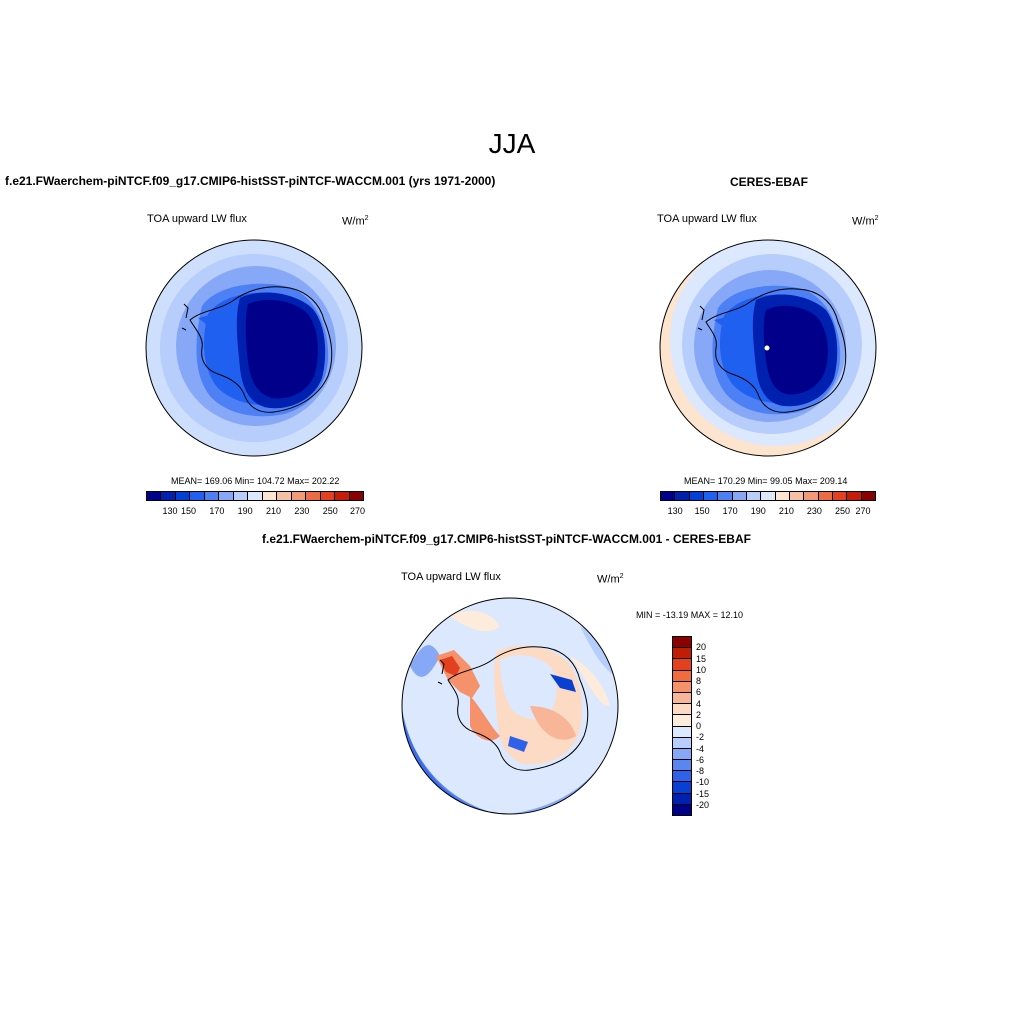 The width and height of the screenshot is (1024, 1024). I want to click on model-cbar-tick: 210, so click(274, 511).